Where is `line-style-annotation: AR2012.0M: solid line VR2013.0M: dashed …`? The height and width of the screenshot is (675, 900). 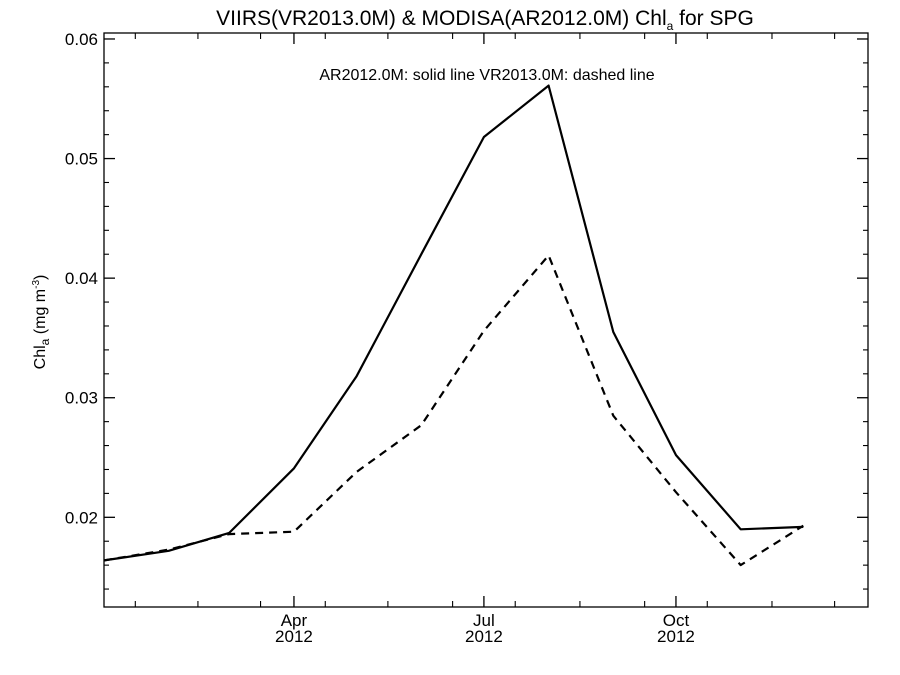
line-style-annotation: AR2012.0M: solid line VR2013.0M: dashed … is located at coordinates (486, 75).